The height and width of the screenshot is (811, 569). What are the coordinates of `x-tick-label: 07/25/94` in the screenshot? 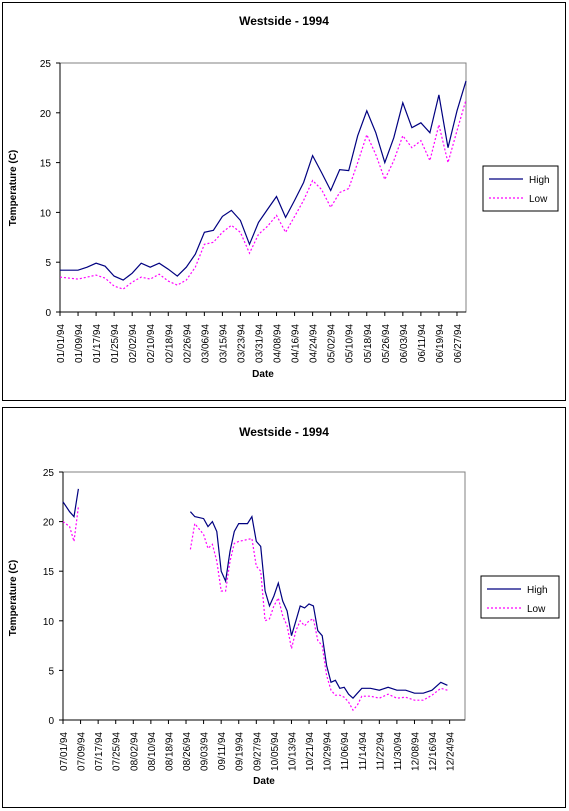 It's located at (117, 751).